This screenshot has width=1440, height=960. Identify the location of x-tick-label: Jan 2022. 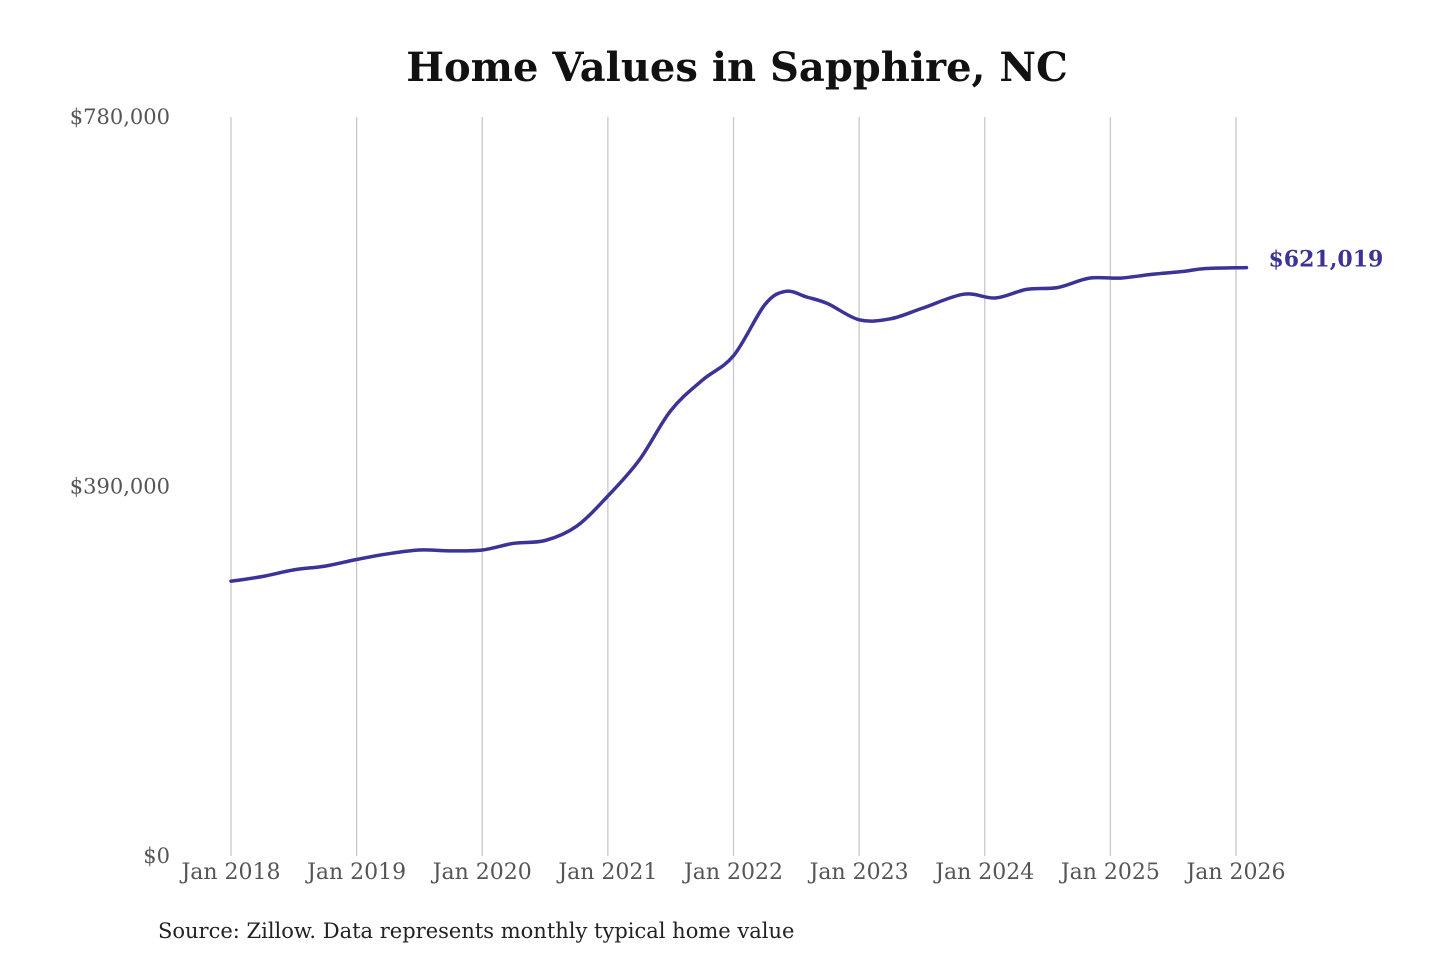
(732, 872).